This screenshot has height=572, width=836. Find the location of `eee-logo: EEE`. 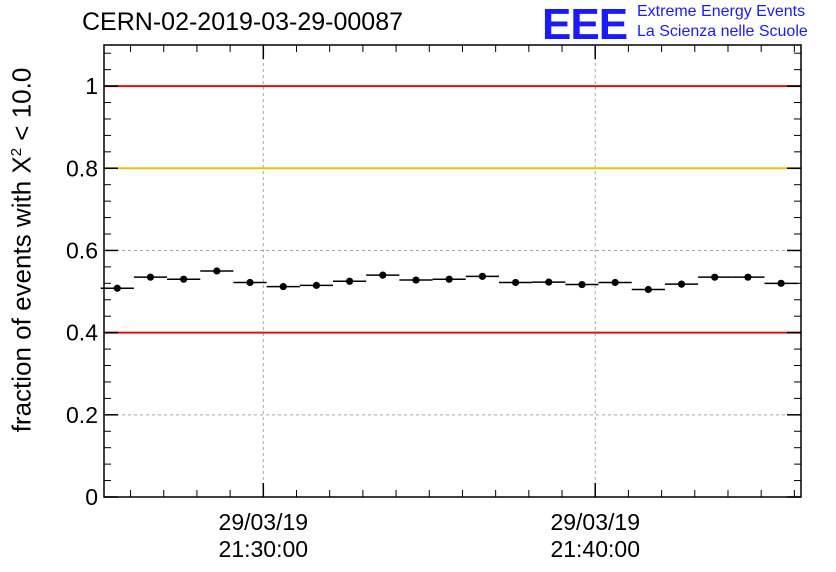

eee-logo: EEE is located at coordinates (585, 24).